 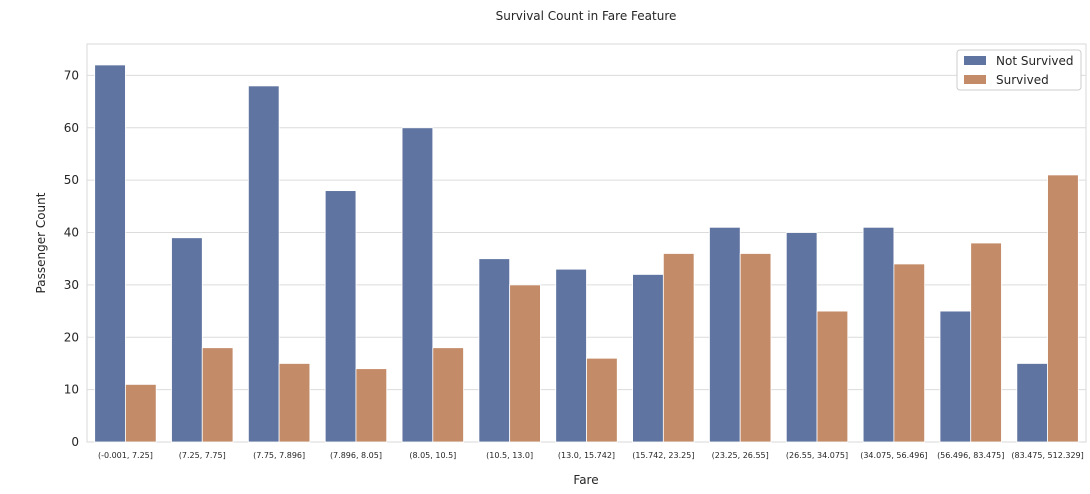 What do you see at coordinates (740, 455) in the screenshot?
I see `x-tick-label: (23.25, 26.55]` at bounding box center [740, 455].